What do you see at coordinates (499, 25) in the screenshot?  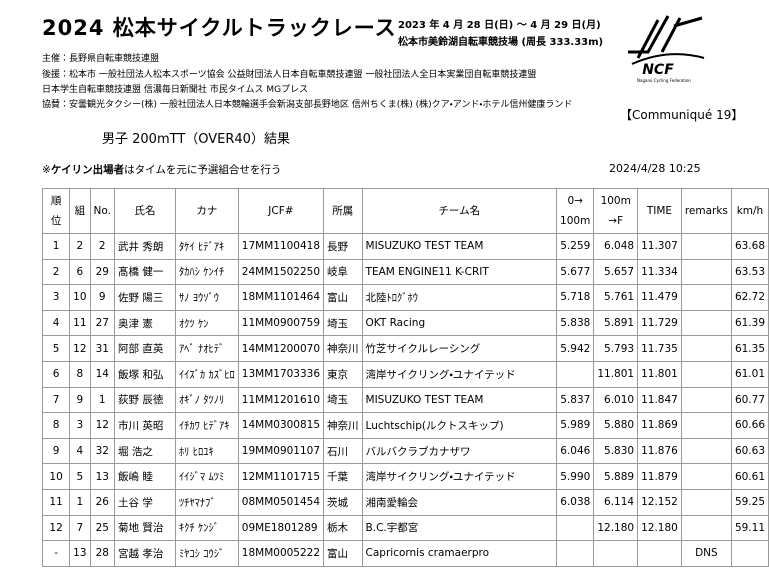 I see `date: 2023 年 4 月 28 日(日) ～ 4 月 29 日(月)` at bounding box center [499, 25].